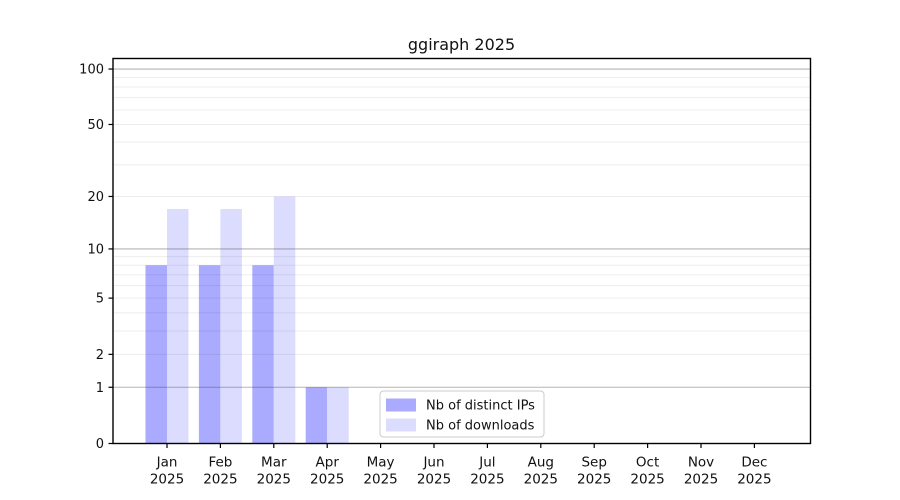 The height and width of the screenshot is (500, 900). What do you see at coordinates (328, 463) in the screenshot?
I see `x-tick-month: Apr` at bounding box center [328, 463].